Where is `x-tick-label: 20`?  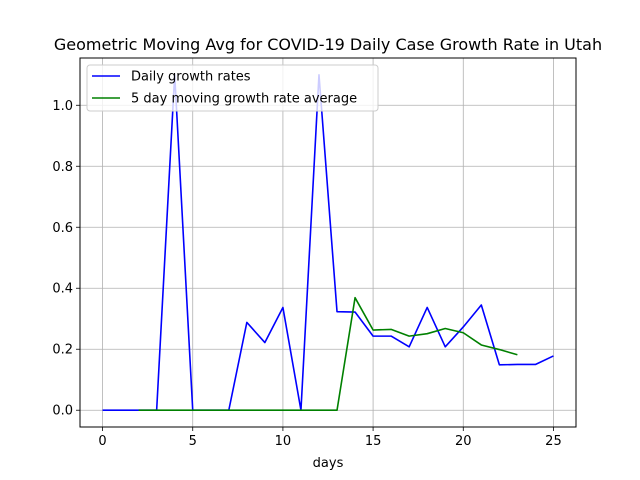 x-tick-label: 20 is located at coordinates (463, 441).